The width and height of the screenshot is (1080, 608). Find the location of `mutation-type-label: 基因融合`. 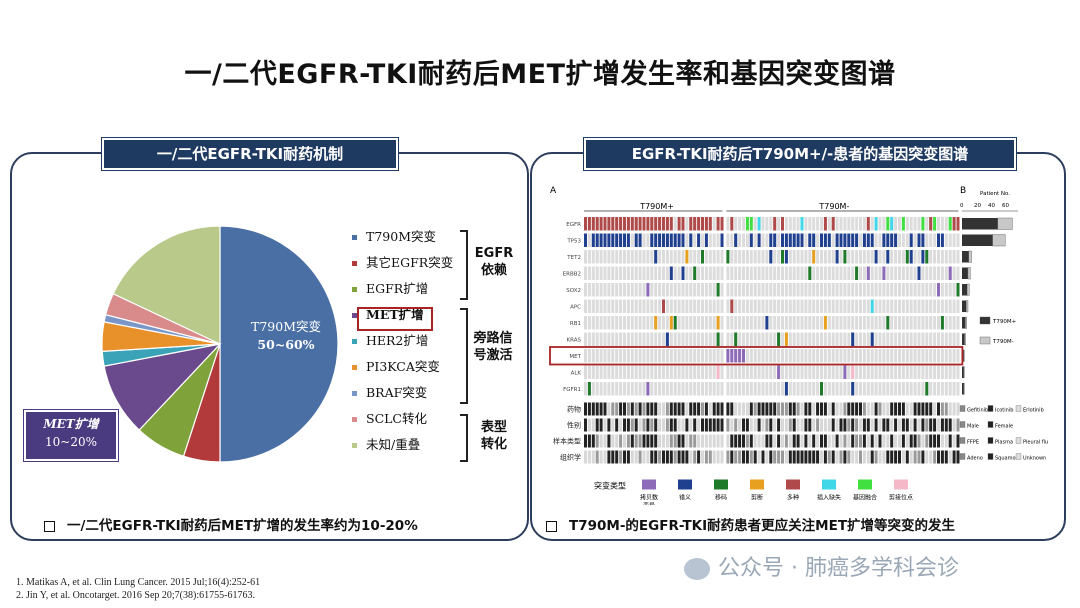

mutation-type-label: 基因融合 is located at coordinates (865, 498).